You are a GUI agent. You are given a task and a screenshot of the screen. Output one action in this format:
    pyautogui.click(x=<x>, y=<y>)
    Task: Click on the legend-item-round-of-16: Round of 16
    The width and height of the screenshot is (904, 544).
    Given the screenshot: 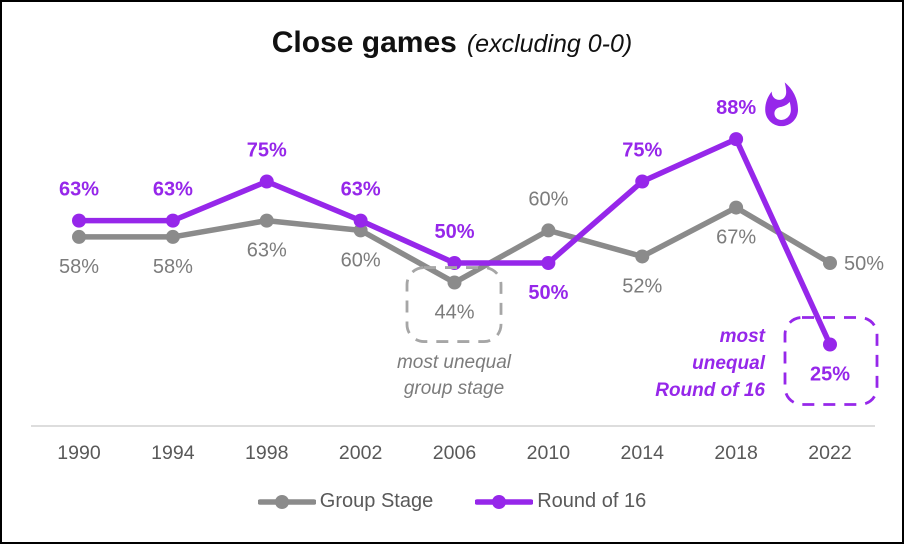 What is the action you would take?
    pyautogui.click(x=560, y=501)
    